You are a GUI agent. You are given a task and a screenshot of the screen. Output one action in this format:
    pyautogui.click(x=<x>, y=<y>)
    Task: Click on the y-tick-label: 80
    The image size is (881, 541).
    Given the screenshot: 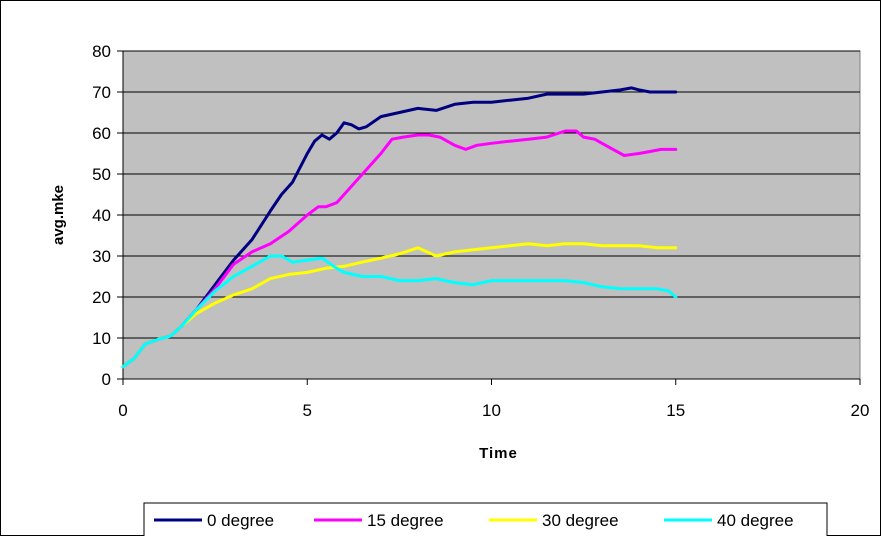 What is the action you would take?
    pyautogui.click(x=101, y=51)
    